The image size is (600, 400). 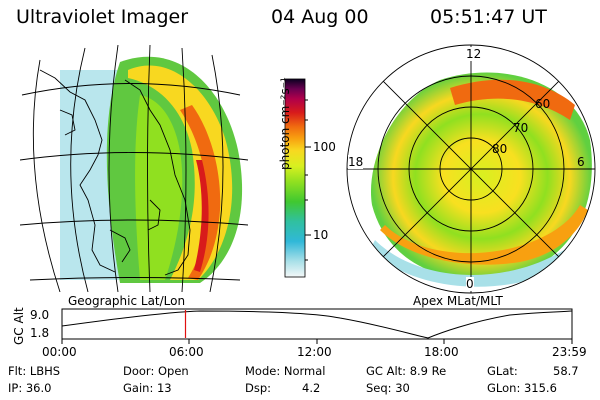 What do you see at coordinates (502, 371) in the screenshot?
I see `info-glat-label: GLat:` at bounding box center [502, 371].